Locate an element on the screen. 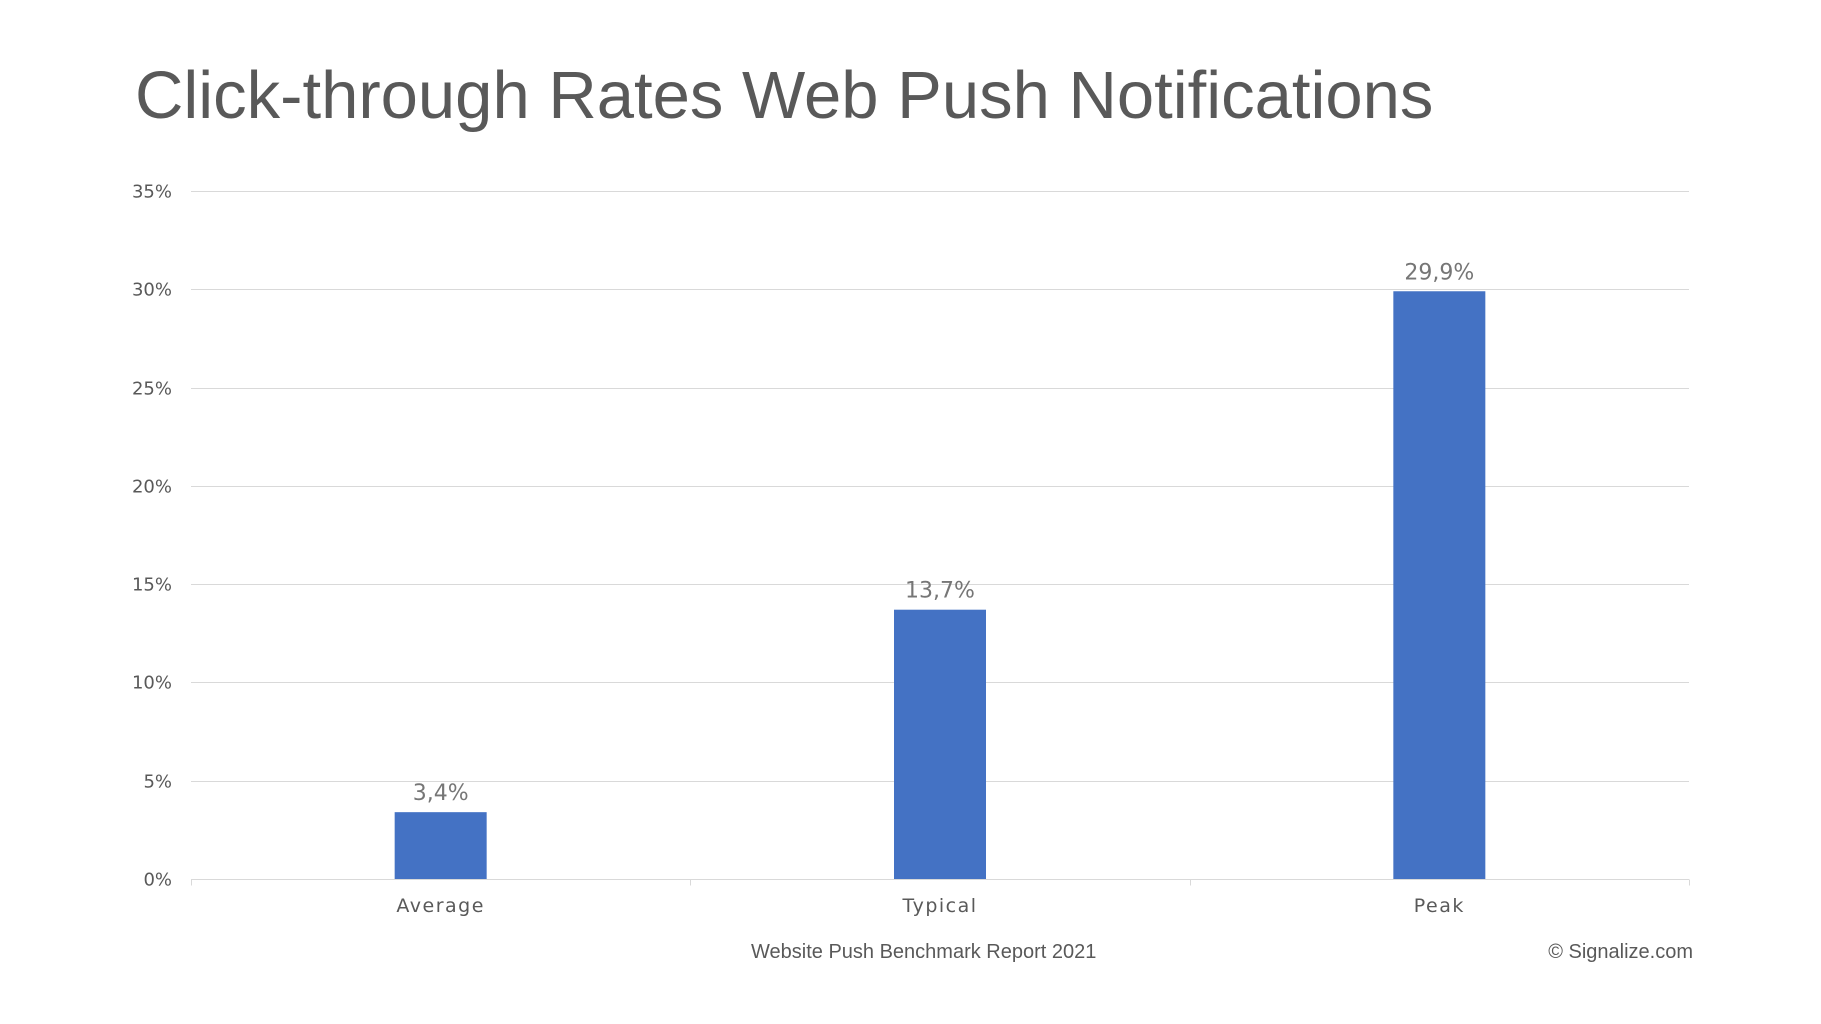  y-tick-label: 10% is located at coordinates (152, 683).